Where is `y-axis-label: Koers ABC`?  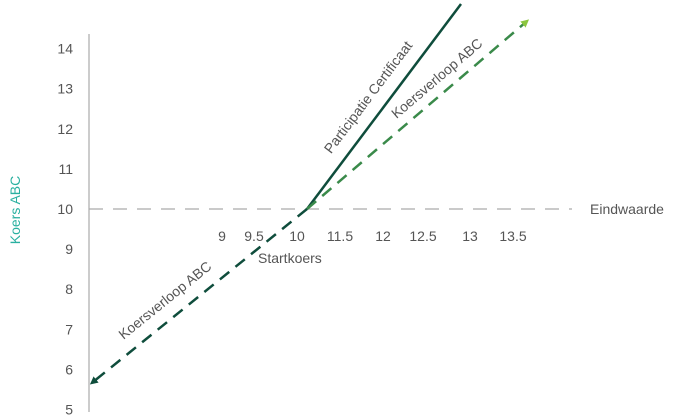 y-axis-label: Koers ABC is located at coordinates (15, 210).